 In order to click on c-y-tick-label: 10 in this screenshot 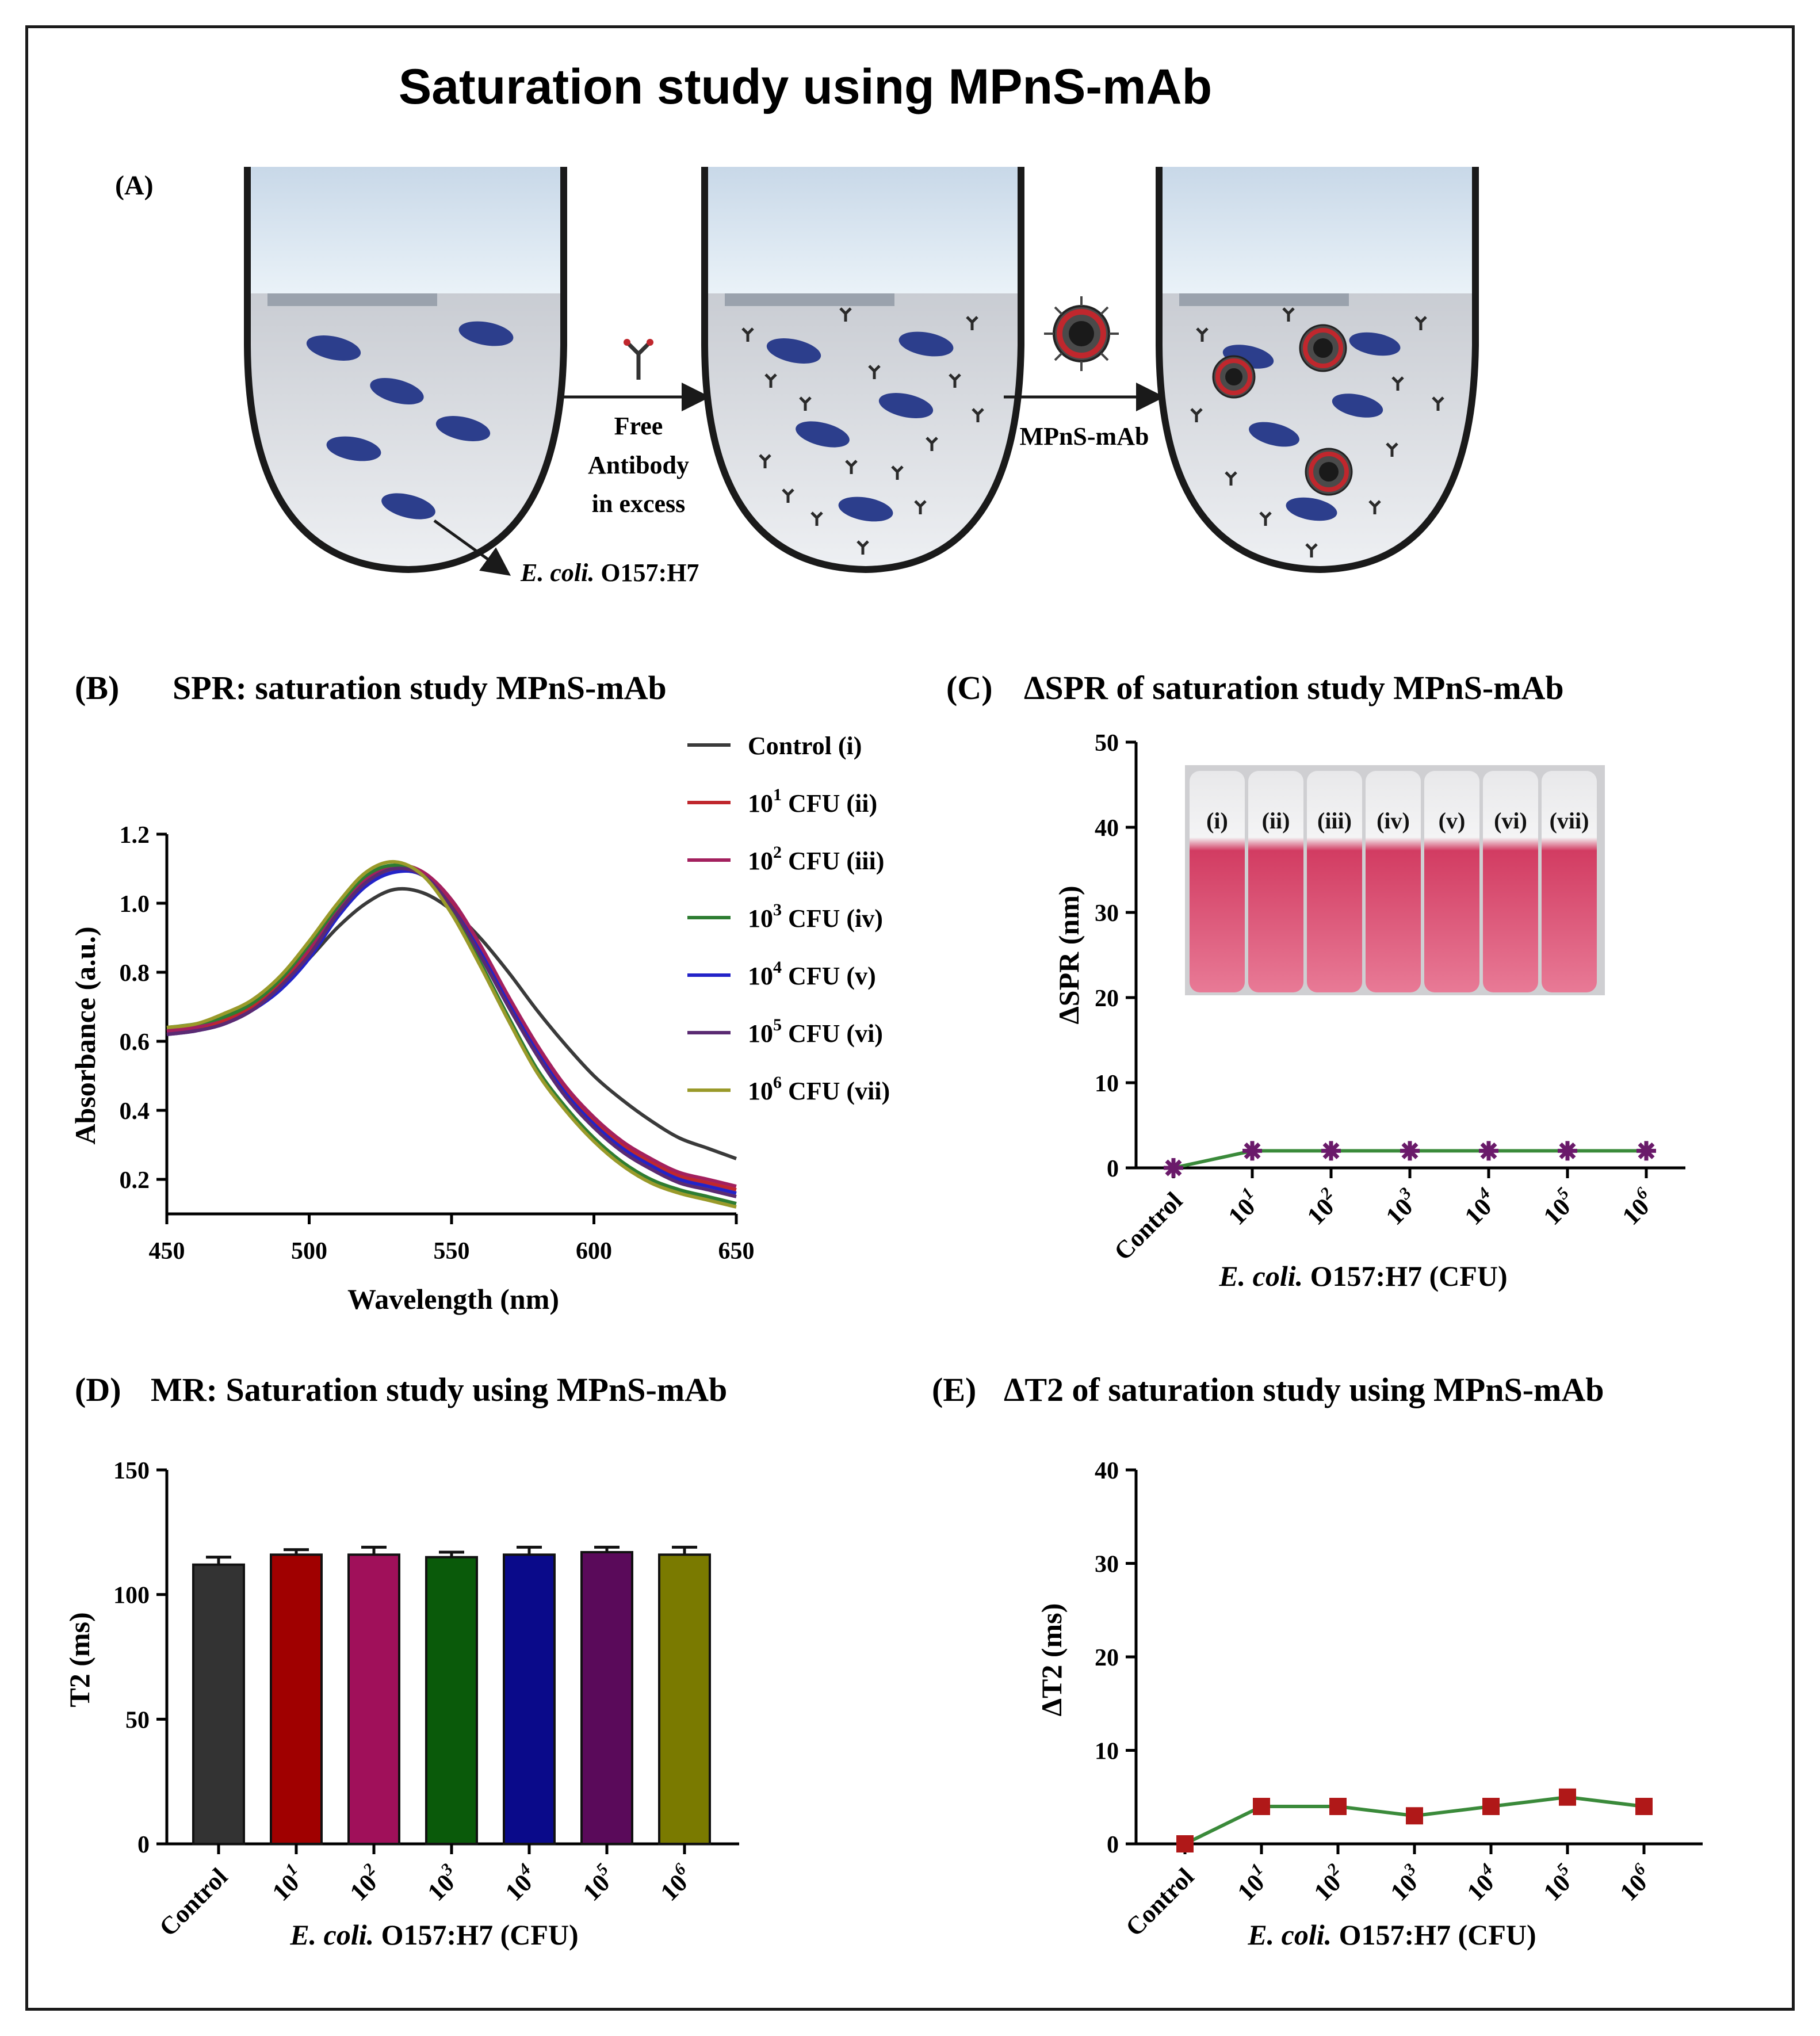, I will do `click(1107, 1084)`.